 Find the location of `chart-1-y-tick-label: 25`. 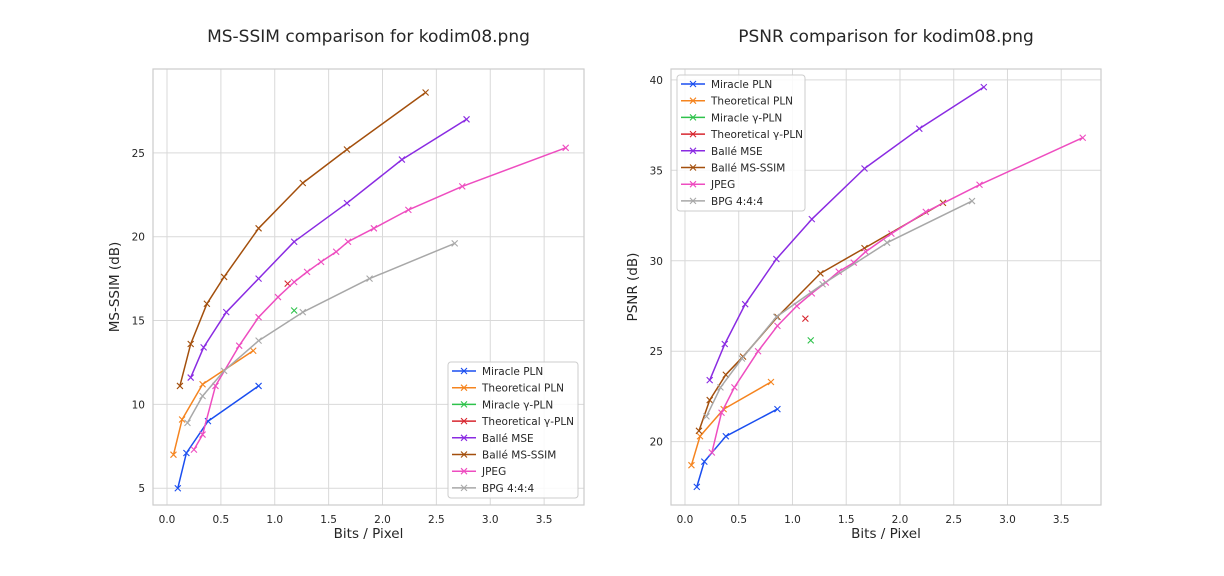

chart-1-y-tick-label: 25 is located at coordinates (138, 154).